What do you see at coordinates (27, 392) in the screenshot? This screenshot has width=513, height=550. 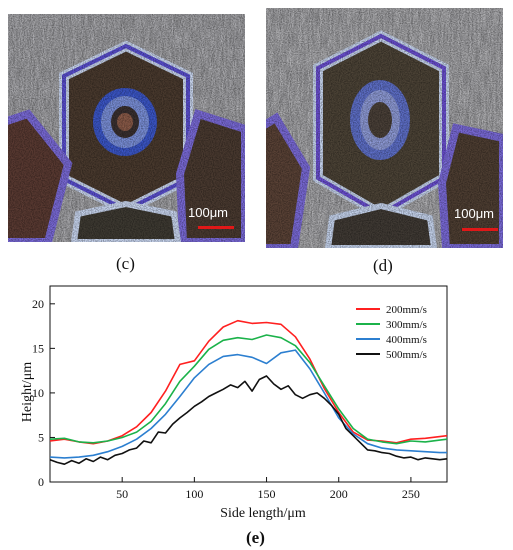 I see `y-axis-label: Height/μm` at bounding box center [27, 392].